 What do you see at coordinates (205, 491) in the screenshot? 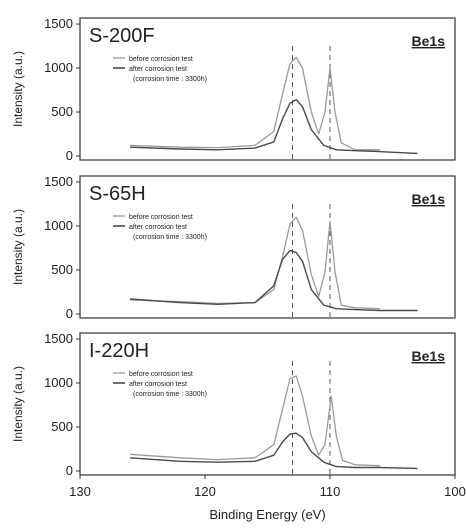
I see `x-tick-label: 120` at bounding box center [205, 491].